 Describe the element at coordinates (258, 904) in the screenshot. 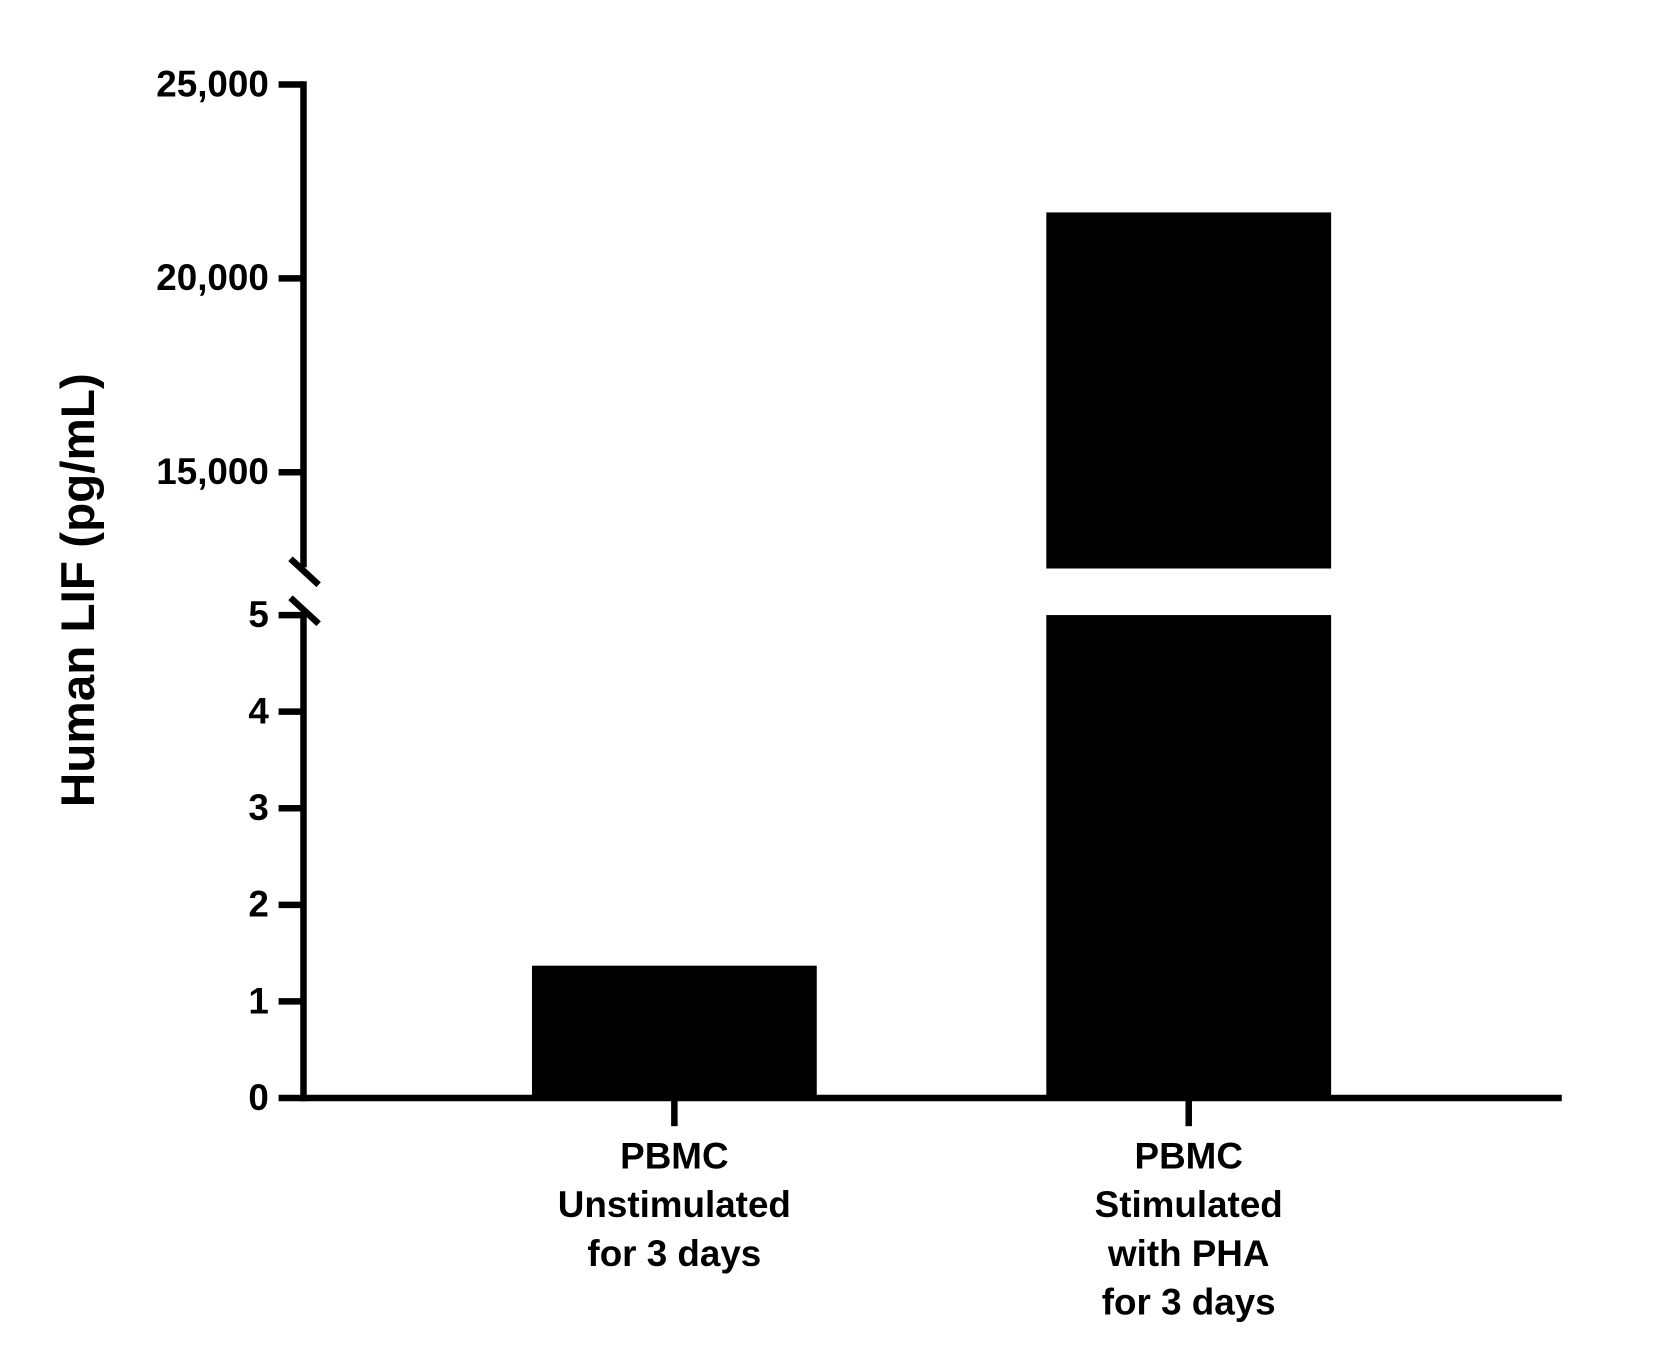

I see `y-tick-label: 2` at that location.